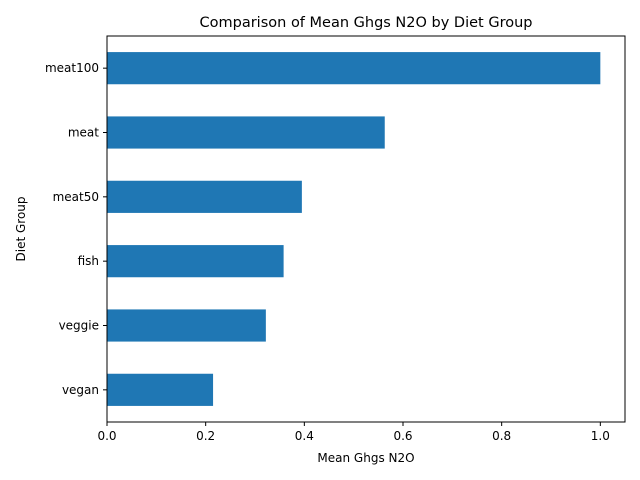  Describe the element at coordinates (76, 229) in the screenshot. I see `y-axis-ticks: vegan veggie fish meat50 meat meat100` at that location.